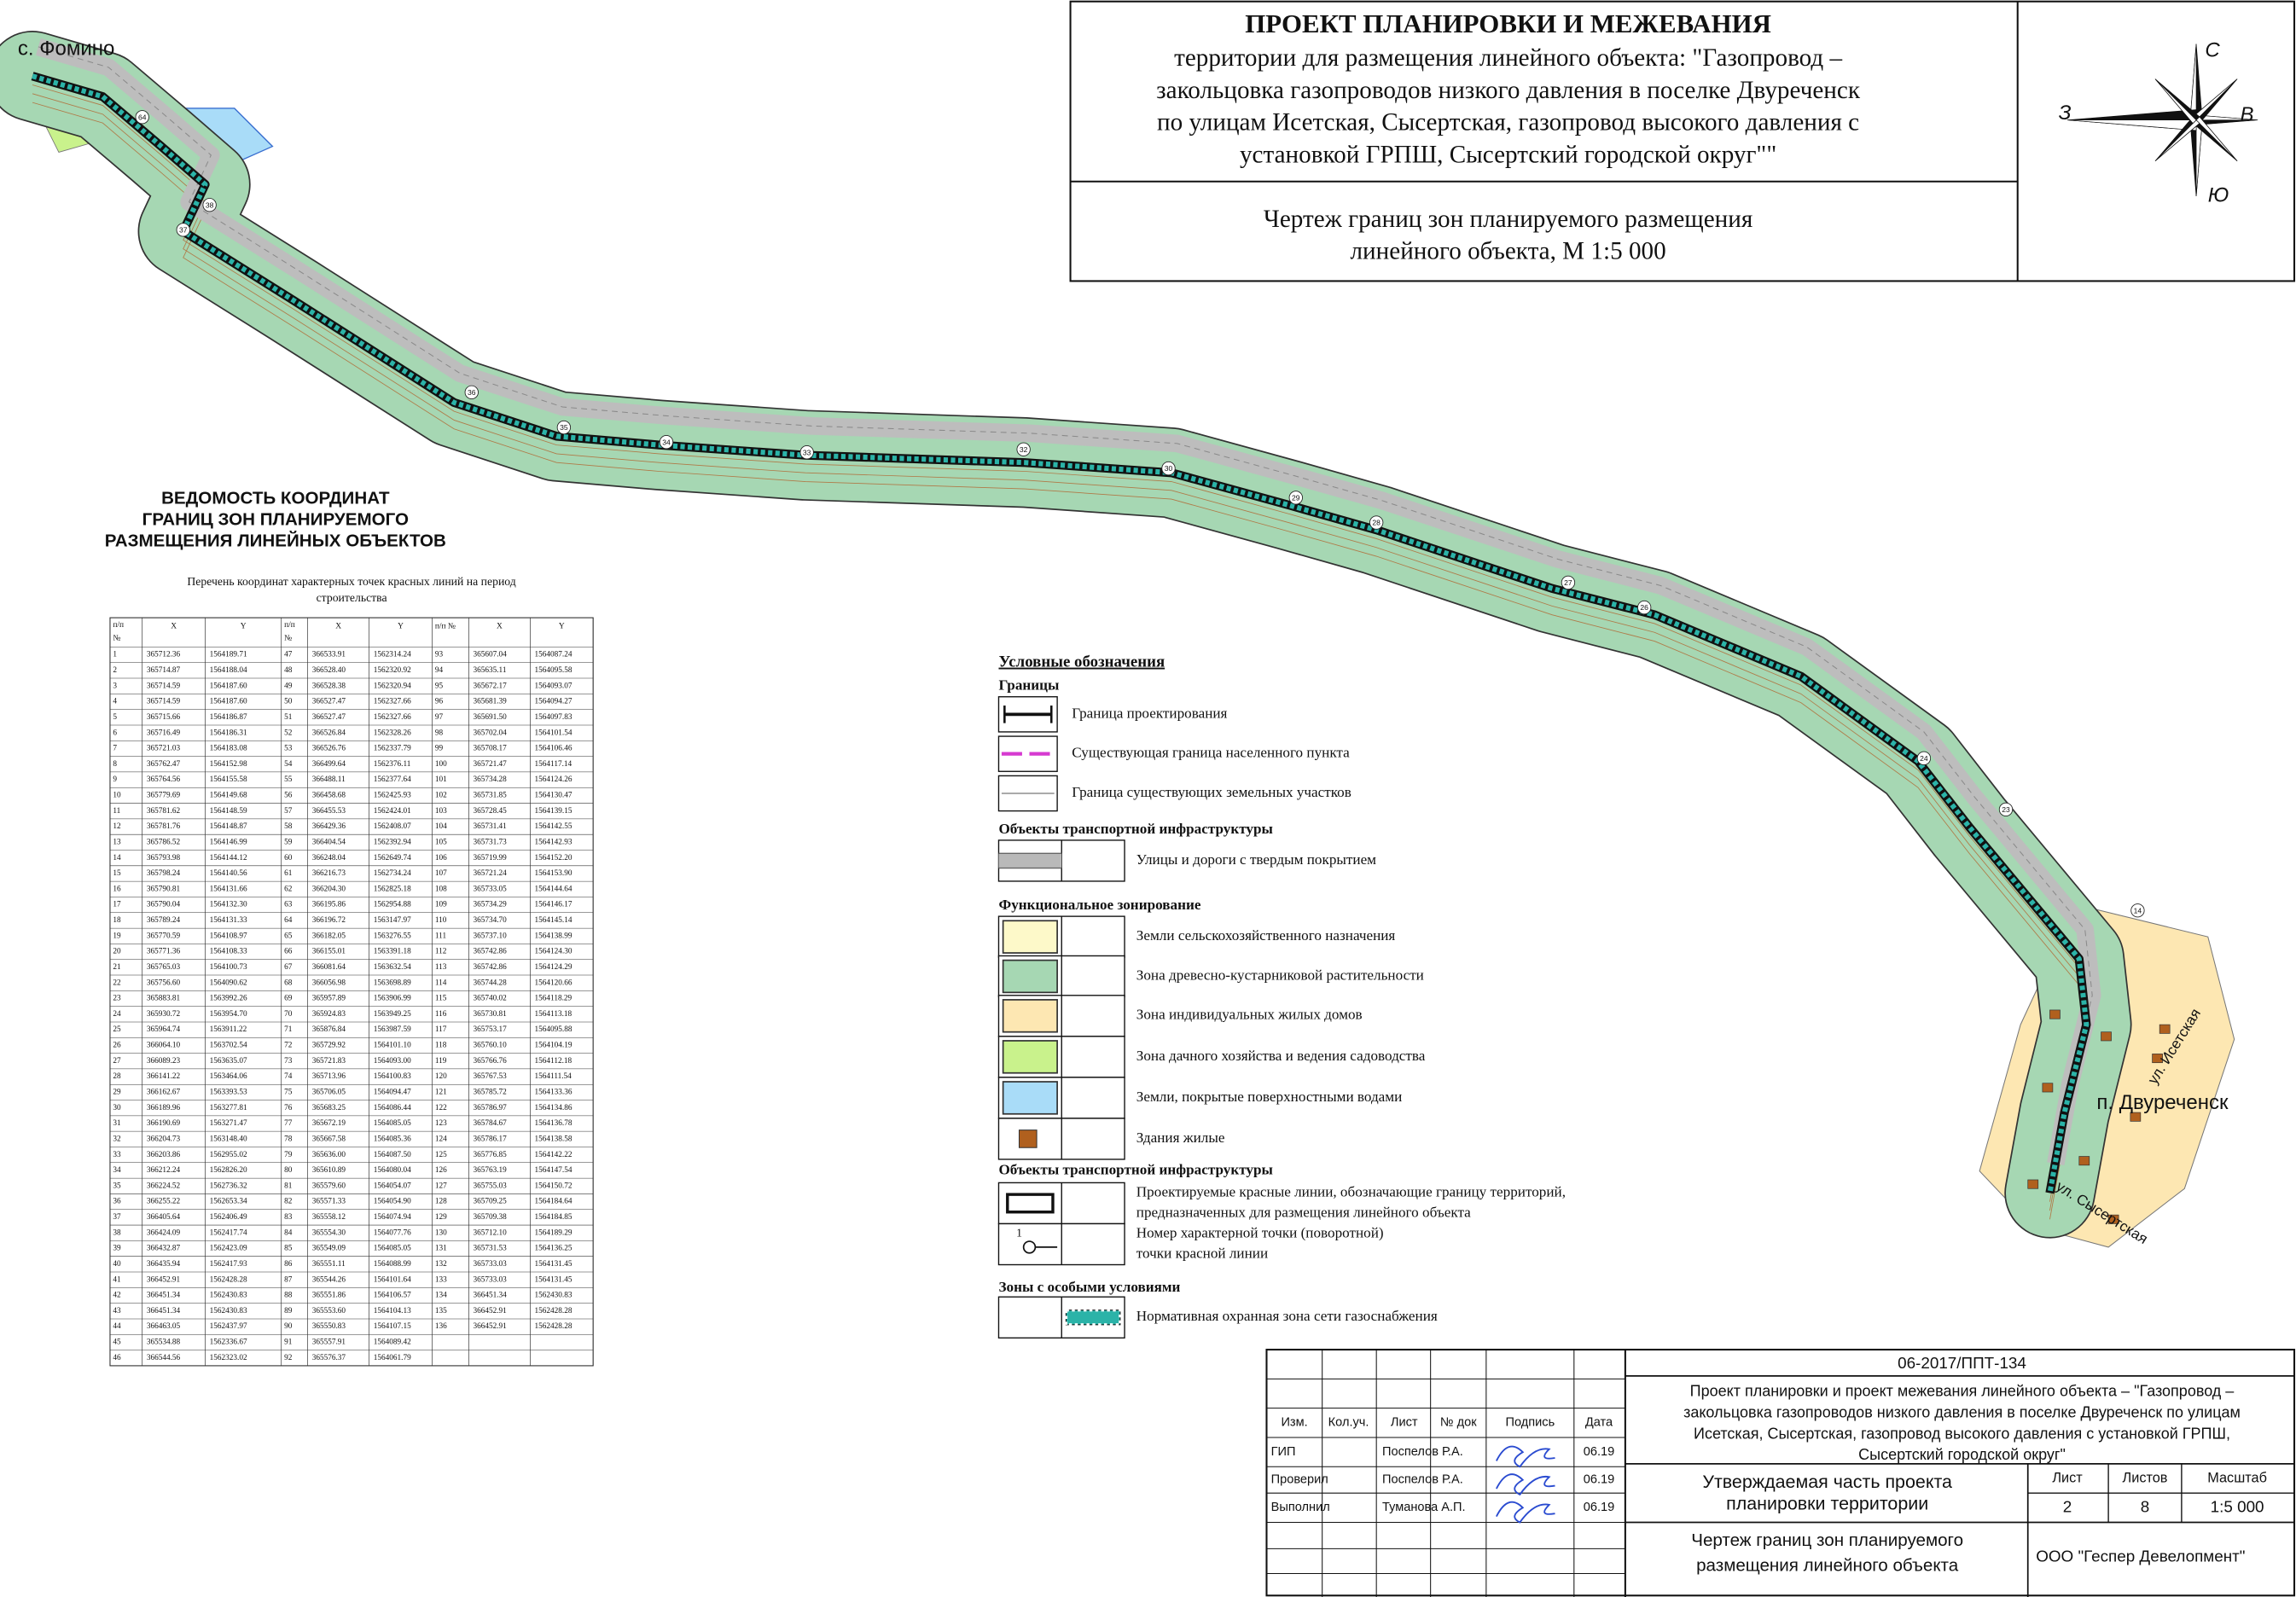  What do you see at coordinates (490, 1029) in the screenshot?
I see `table-cell: 365753.17` at bounding box center [490, 1029].